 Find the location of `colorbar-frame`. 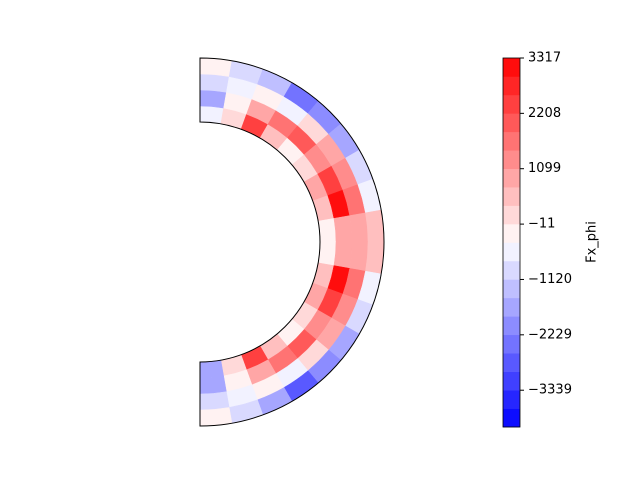

colorbar-frame is located at coordinates (511, 242).